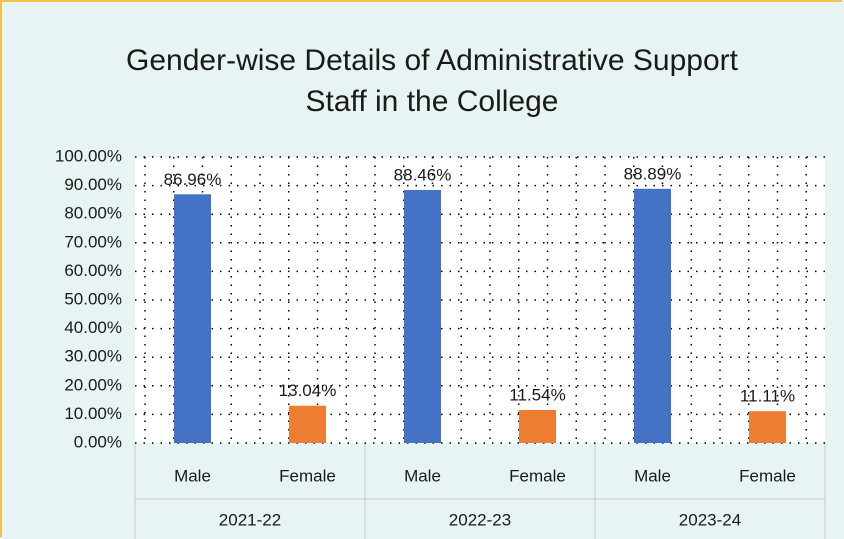  What do you see at coordinates (93, 298) in the screenshot?
I see `y-tick-label: 50.00%` at bounding box center [93, 298].